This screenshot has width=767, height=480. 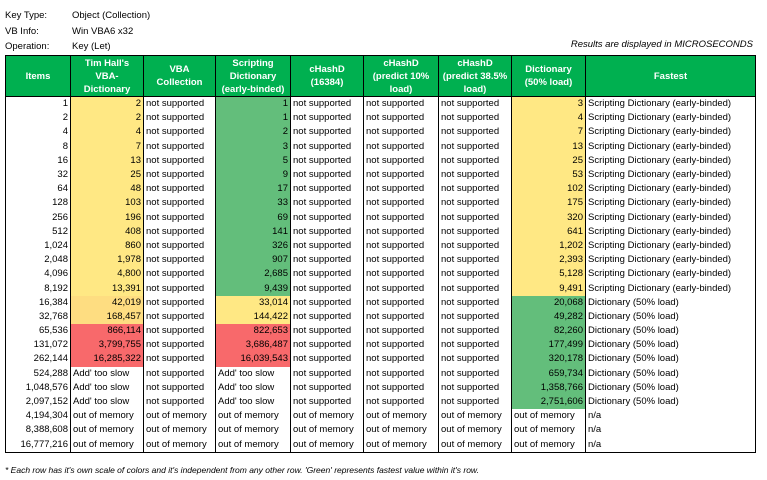 I want to click on table-cell: 16,384, so click(x=38, y=302).